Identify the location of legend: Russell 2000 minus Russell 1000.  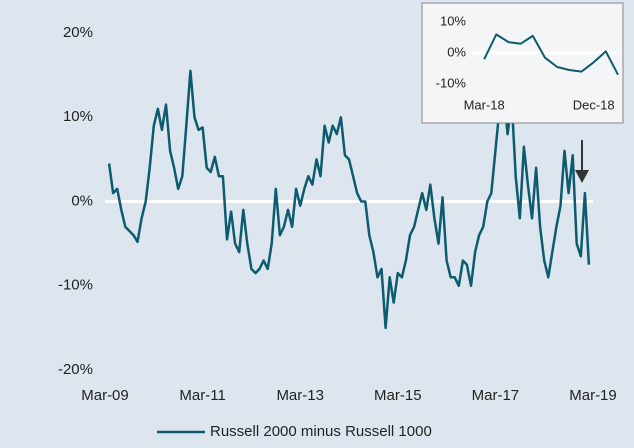
(294, 431).